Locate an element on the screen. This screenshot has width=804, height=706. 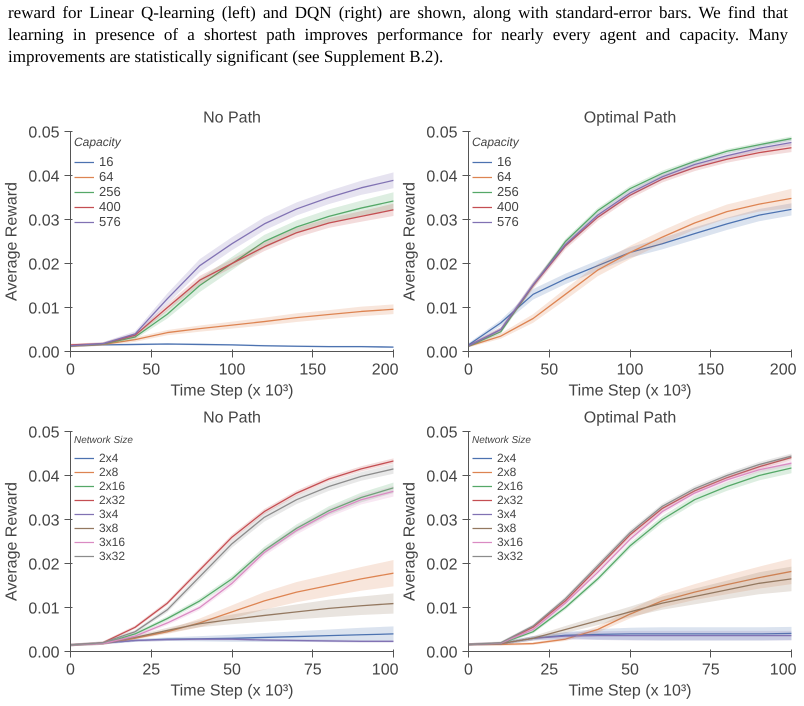
text: reward for Linear Q-learning (left) and DQN (right) are shown, along with standard-error bars. We find that learning in presence of a shortest path improves performance for nearly every agent and capacity. Many improvements are statistically significant (see Supplement B.2). is located at coordinates (398, 35).